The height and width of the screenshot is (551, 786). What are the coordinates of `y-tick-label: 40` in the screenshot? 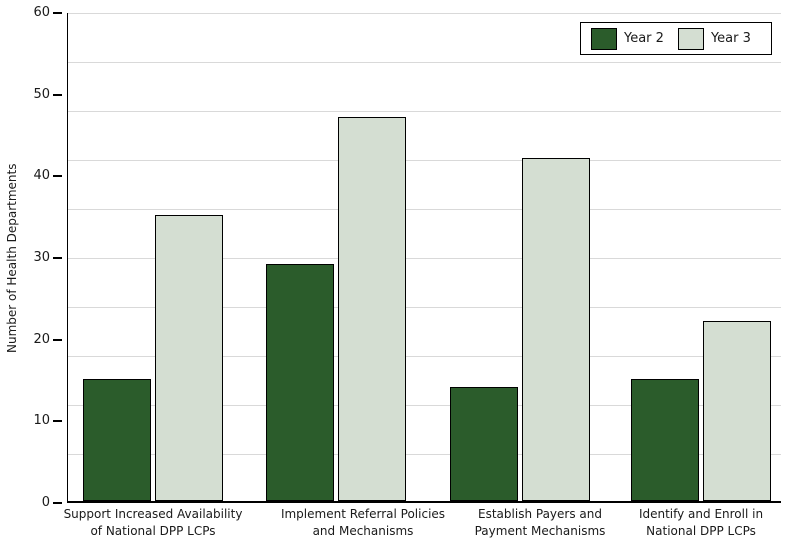 It's located at (41, 176).